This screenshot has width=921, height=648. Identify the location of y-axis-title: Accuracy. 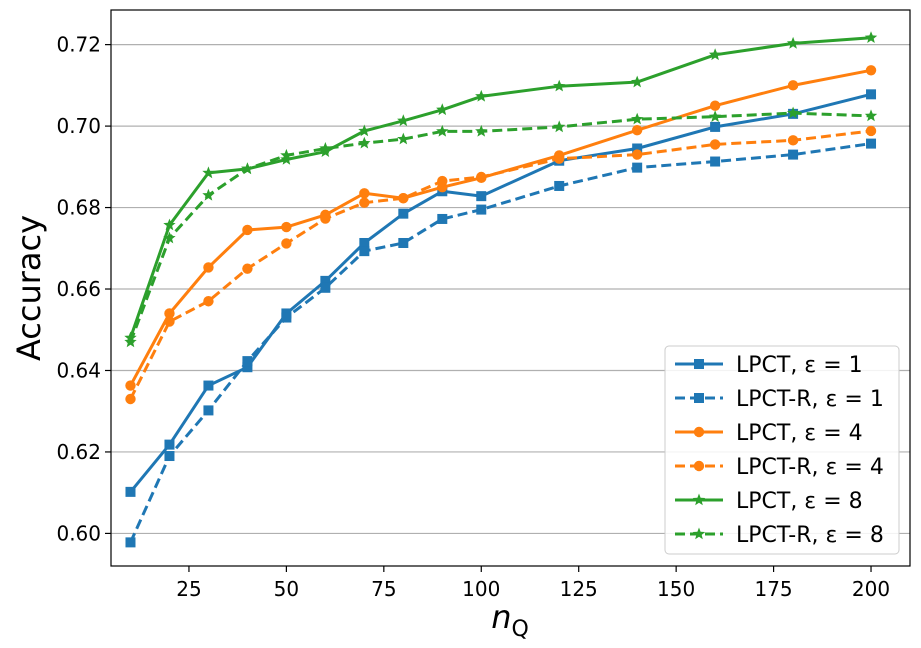
(29, 288).